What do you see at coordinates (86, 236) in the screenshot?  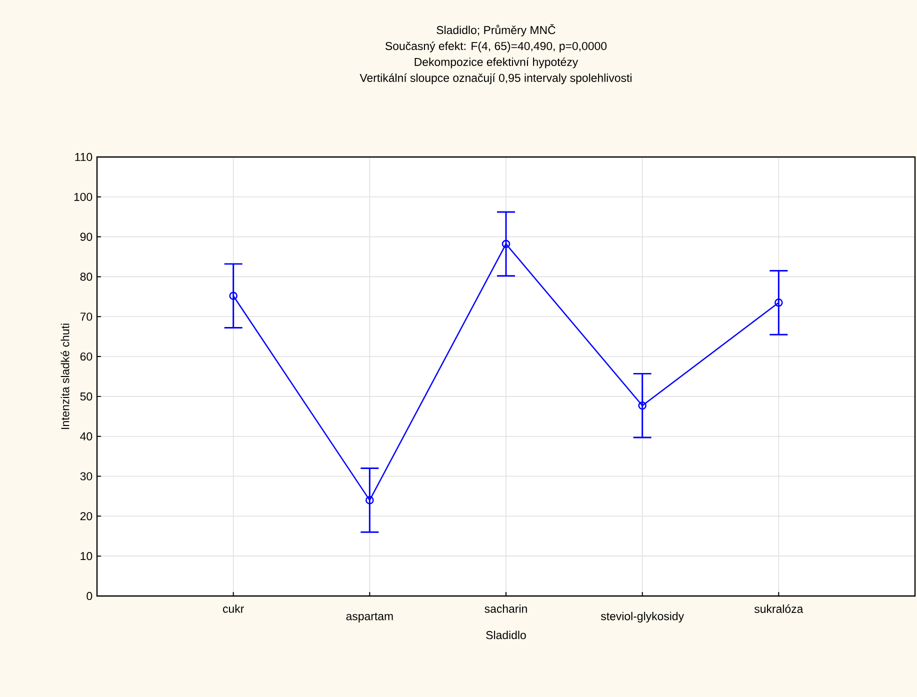 I see `y-tick-label: 90` at bounding box center [86, 236].